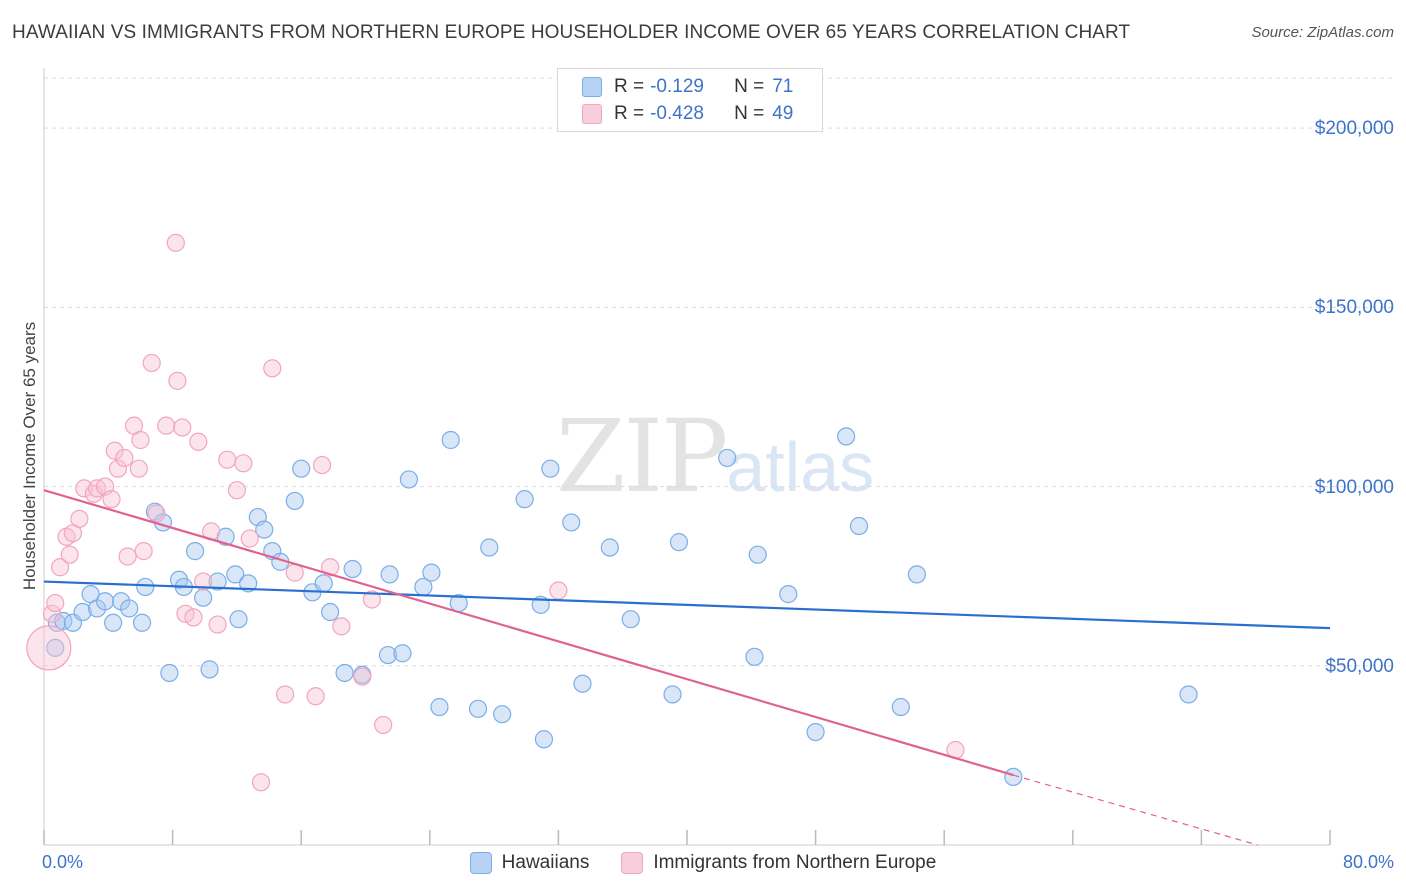 The width and height of the screenshot is (1406, 892). I want to click on n-label: N =, so click(749, 86).